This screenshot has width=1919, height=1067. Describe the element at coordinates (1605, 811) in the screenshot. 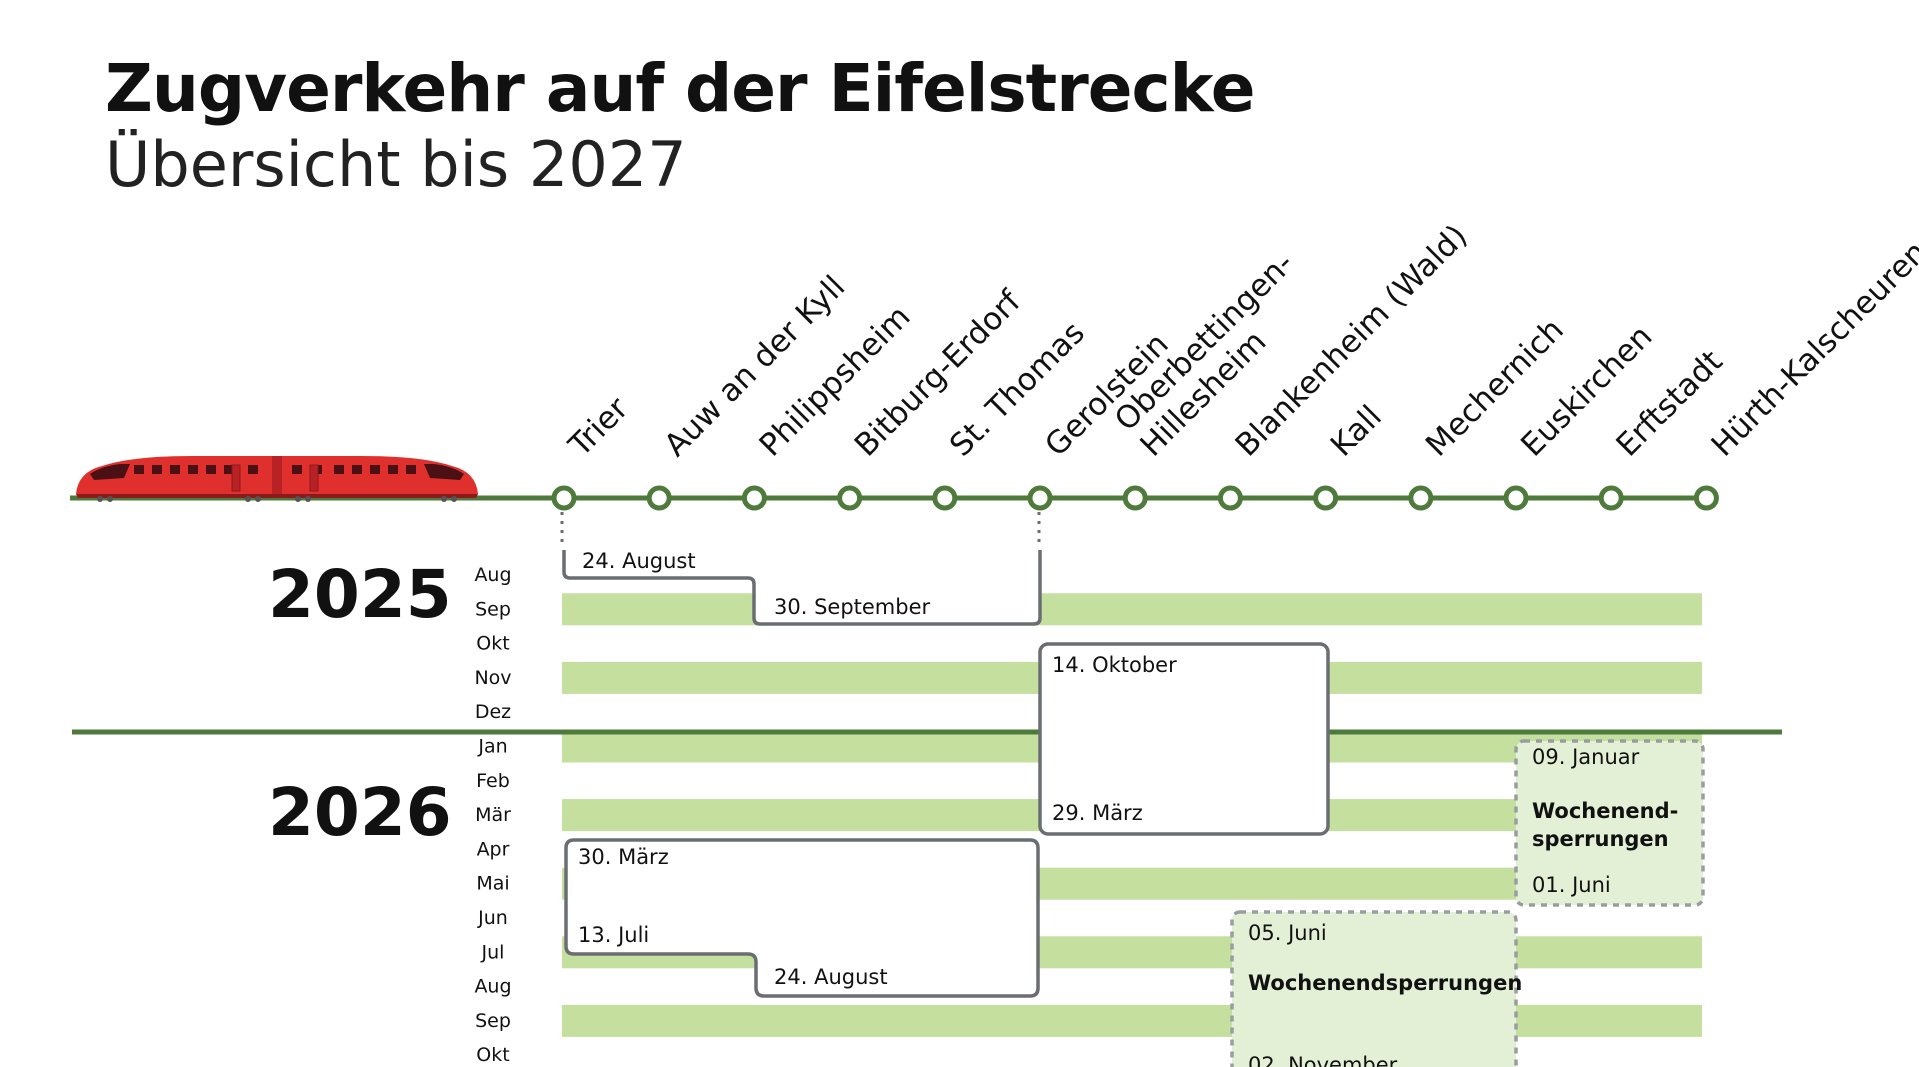

I see `closure-note-line-1: Wochenend-` at that location.